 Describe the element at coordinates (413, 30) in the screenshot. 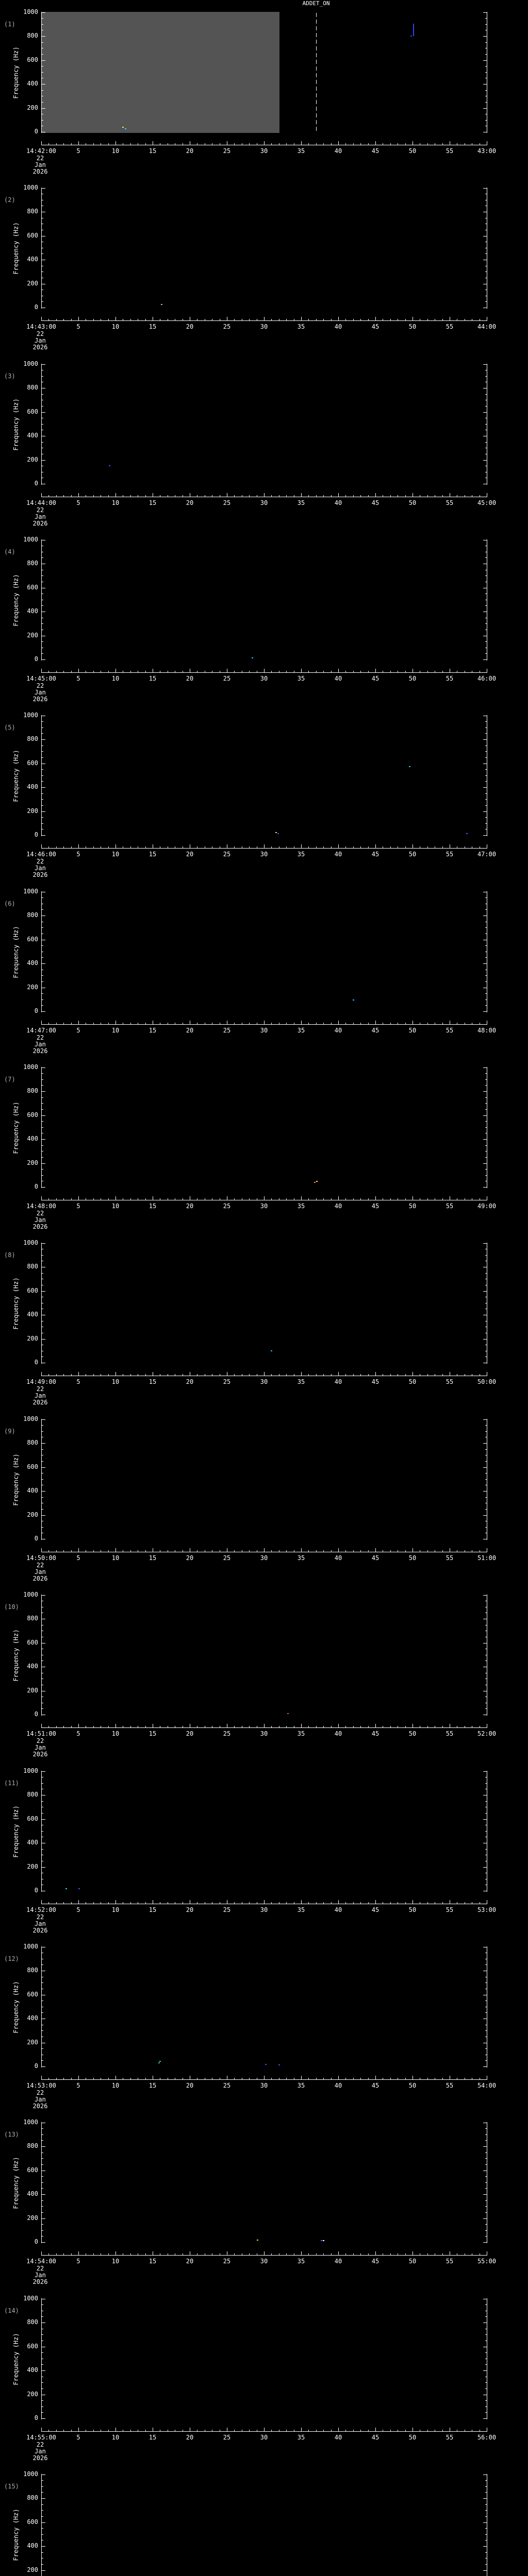

I see `detection-streak` at that location.